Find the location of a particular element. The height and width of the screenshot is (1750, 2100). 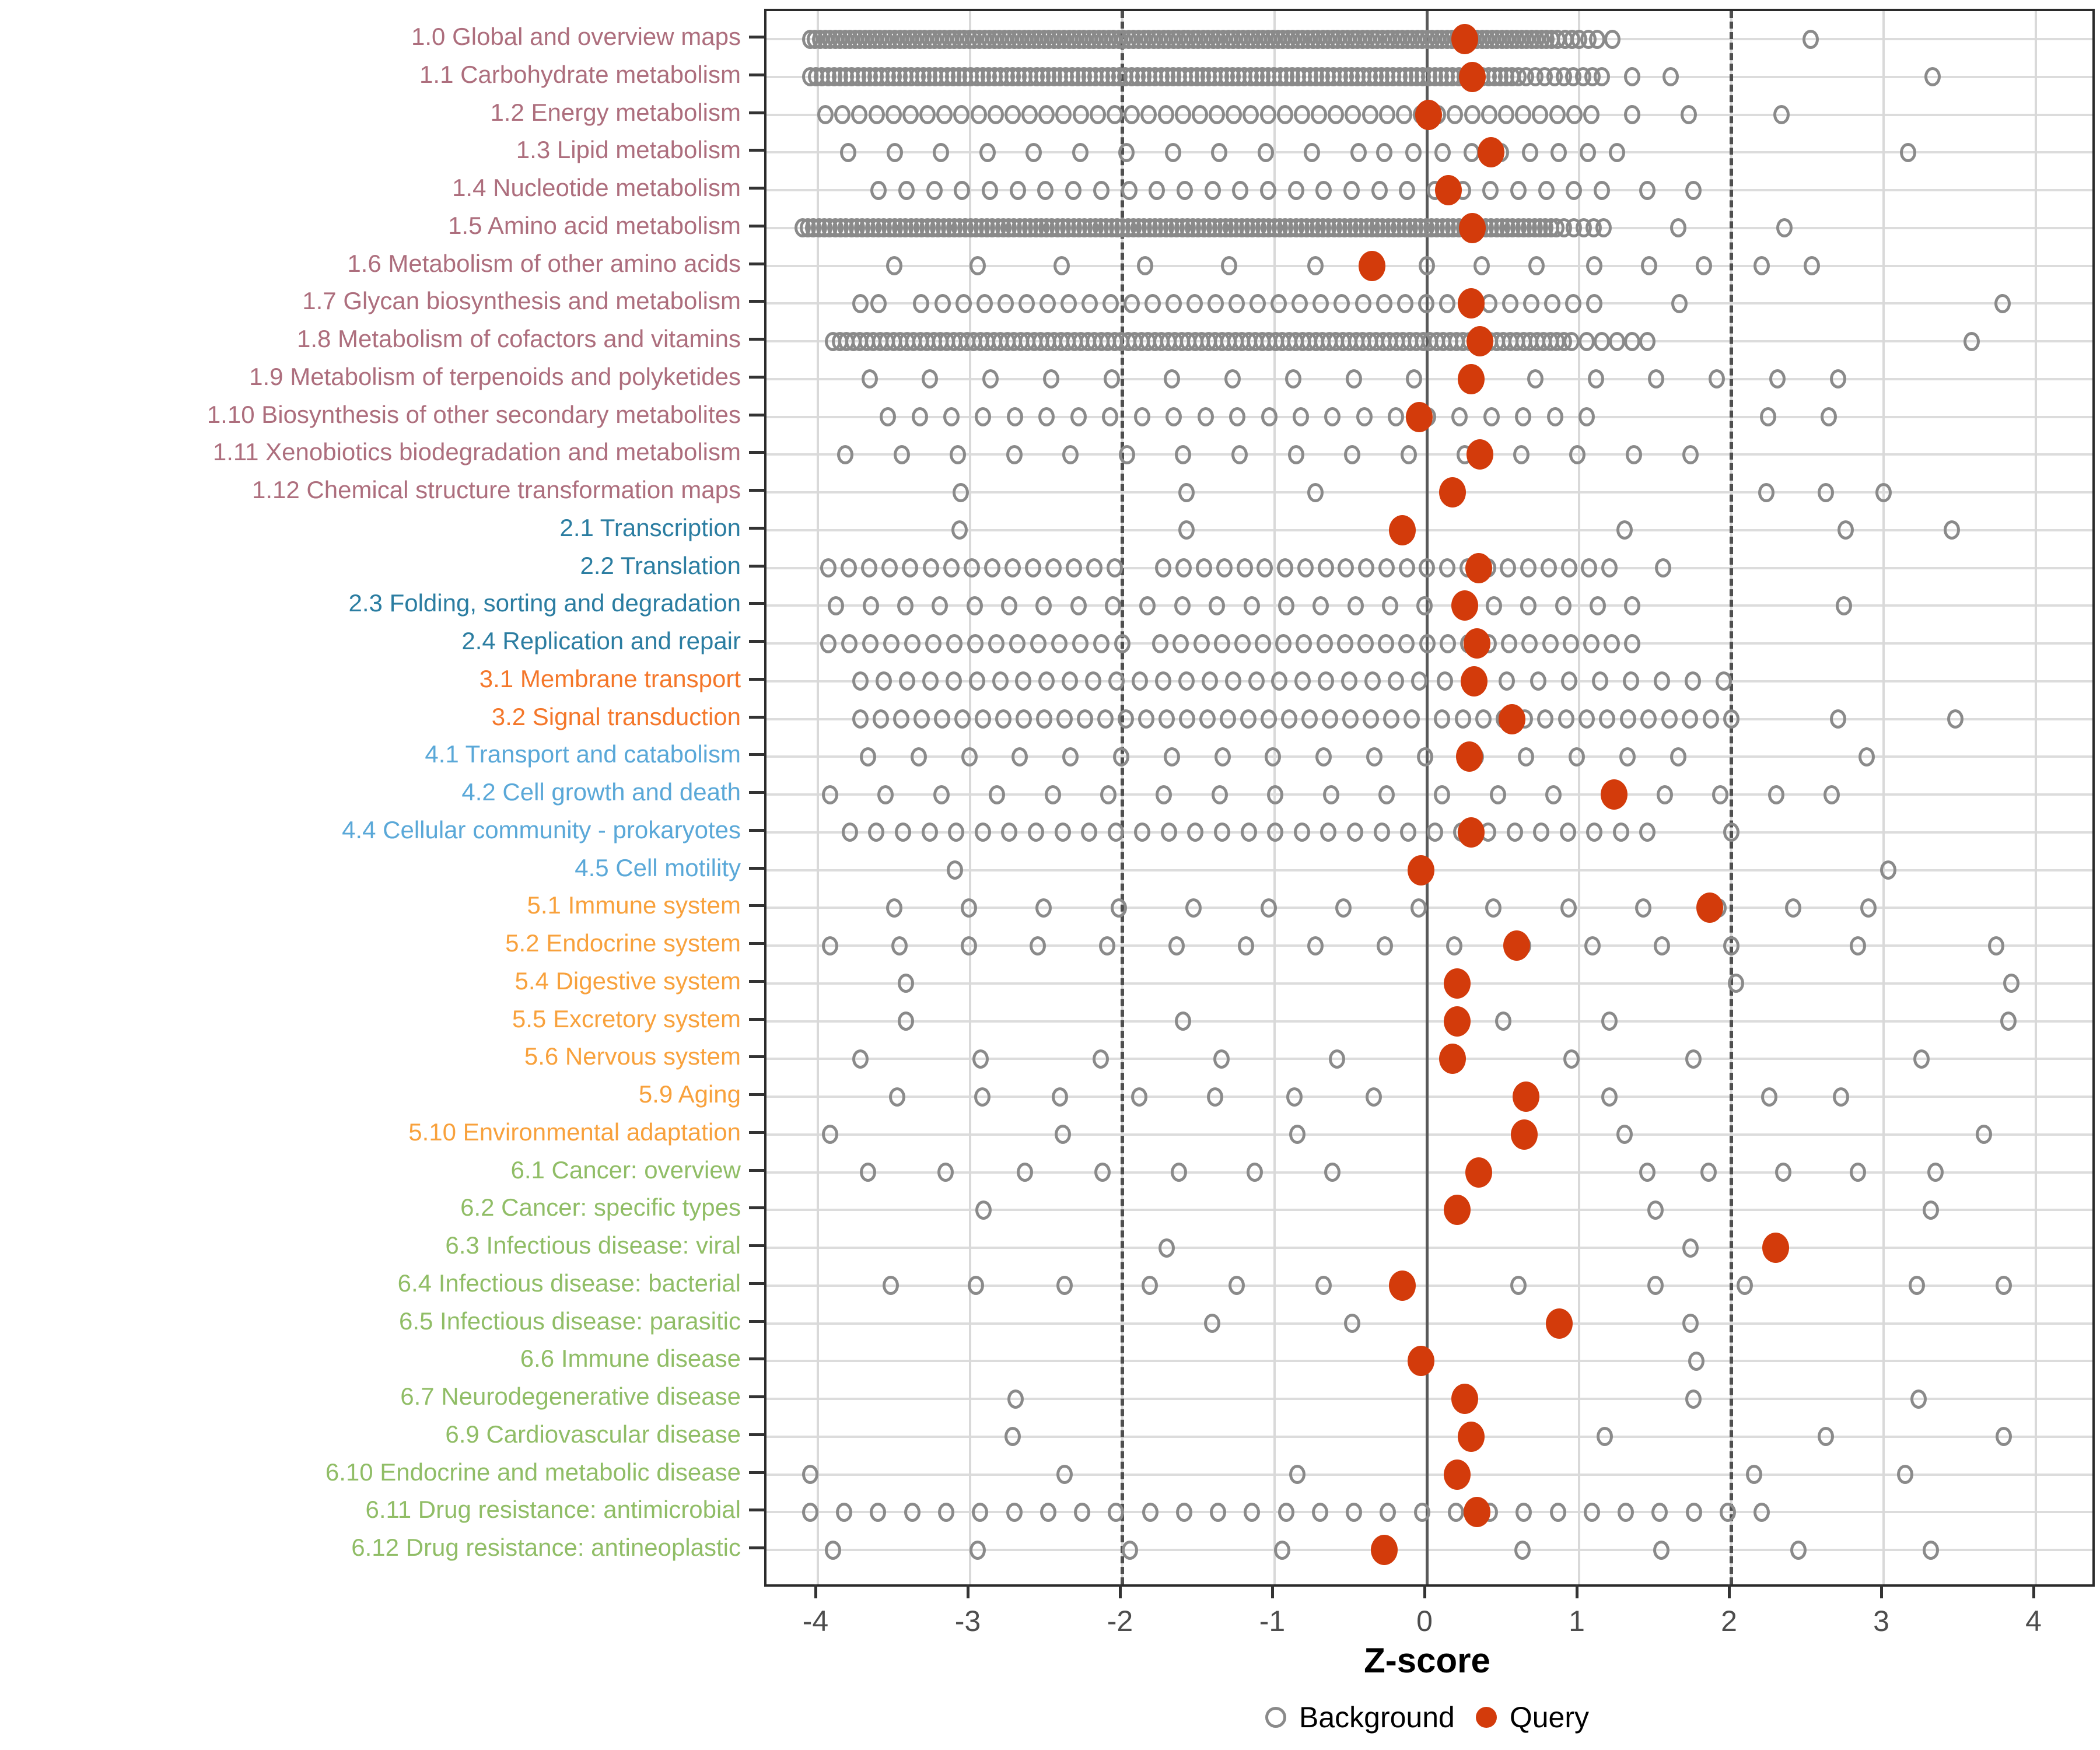

x-tick-label: 2 is located at coordinates (1729, 1621).